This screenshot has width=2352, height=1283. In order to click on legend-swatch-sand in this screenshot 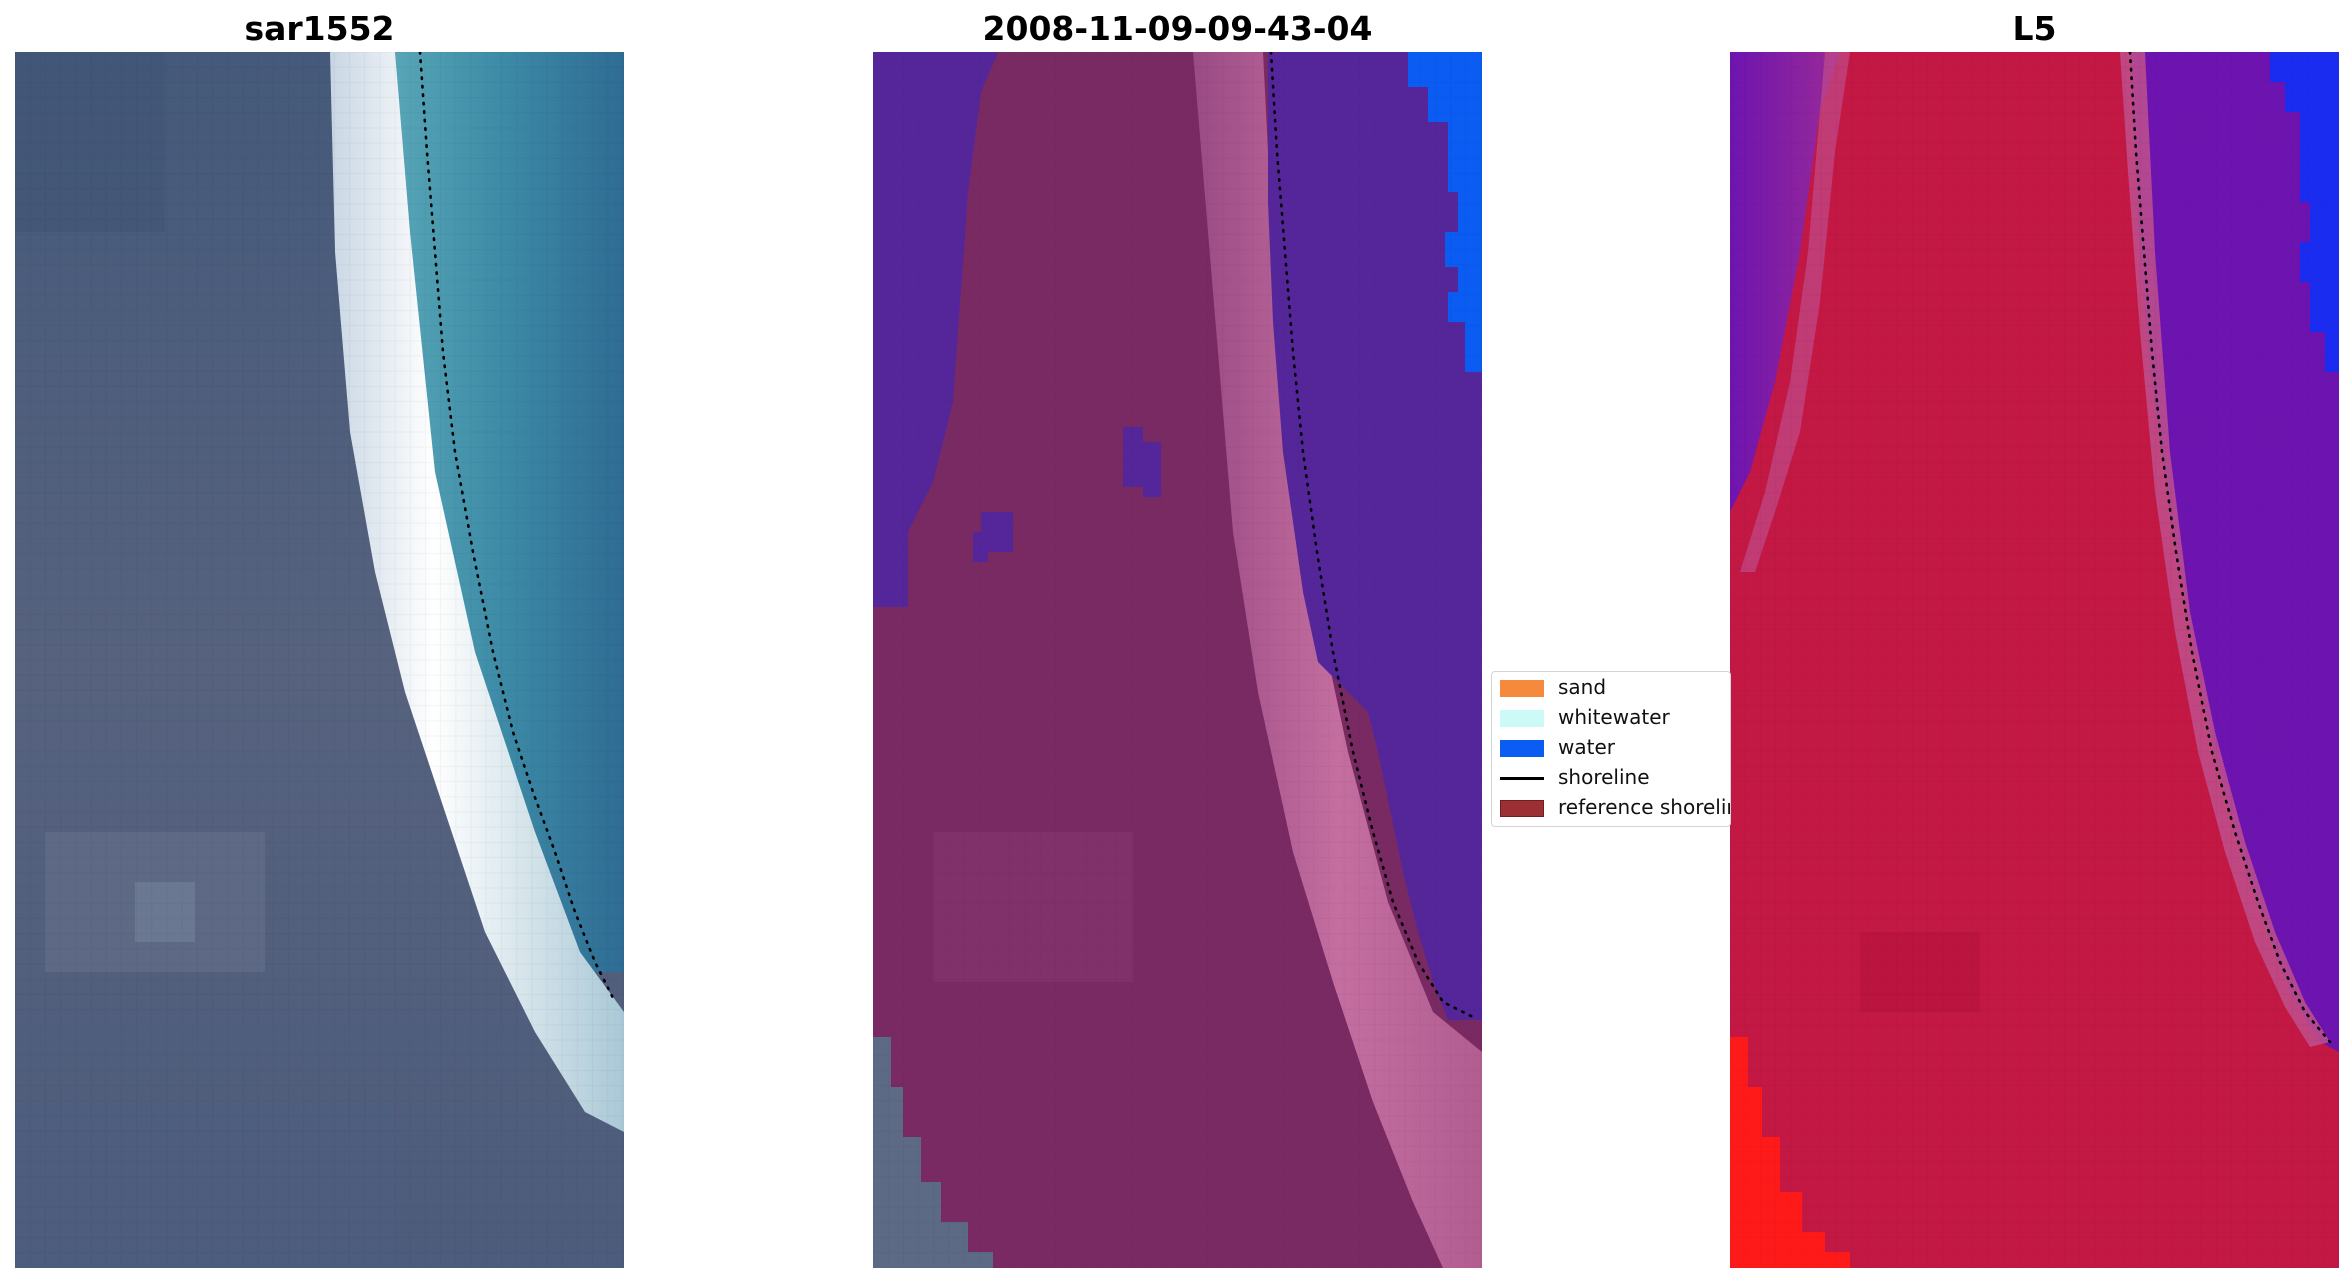, I will do `click(1522, 688)`.